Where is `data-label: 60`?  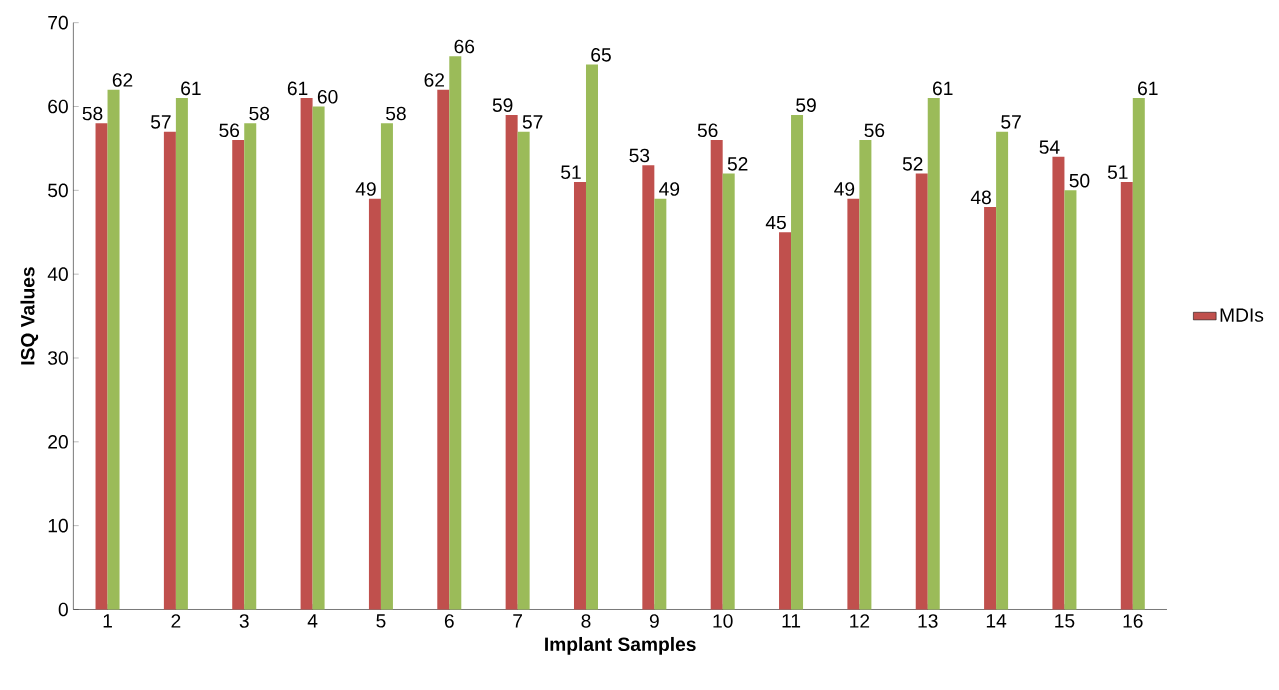
data-label: 60 is located at coordinates (327, 97).